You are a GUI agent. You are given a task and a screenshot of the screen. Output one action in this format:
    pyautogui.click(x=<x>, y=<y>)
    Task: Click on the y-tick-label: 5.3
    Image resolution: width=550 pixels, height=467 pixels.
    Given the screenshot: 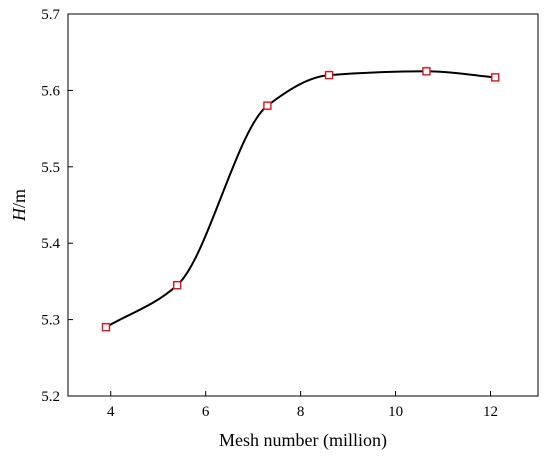 What is the action you would take?
    pyautogui.click(x=50, y=321)
    